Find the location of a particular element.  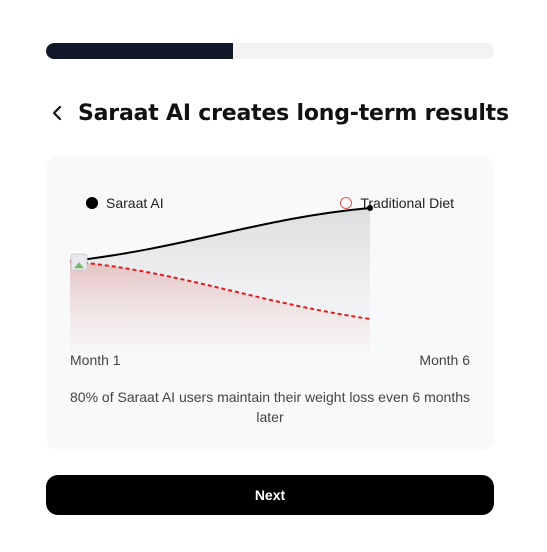

traditional-area is located at coordinates (220, 306).